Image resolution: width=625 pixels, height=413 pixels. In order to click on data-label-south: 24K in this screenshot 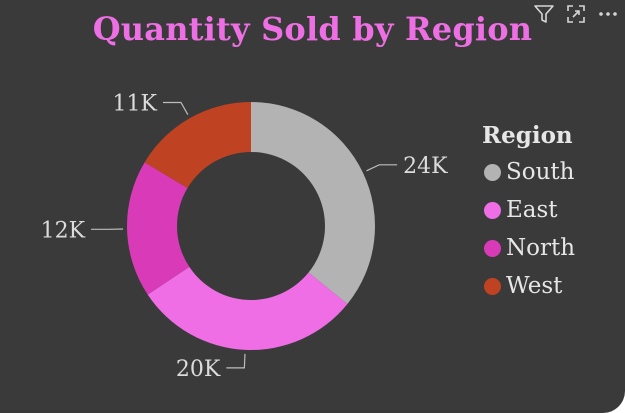, I will do `click(425, 166)`.